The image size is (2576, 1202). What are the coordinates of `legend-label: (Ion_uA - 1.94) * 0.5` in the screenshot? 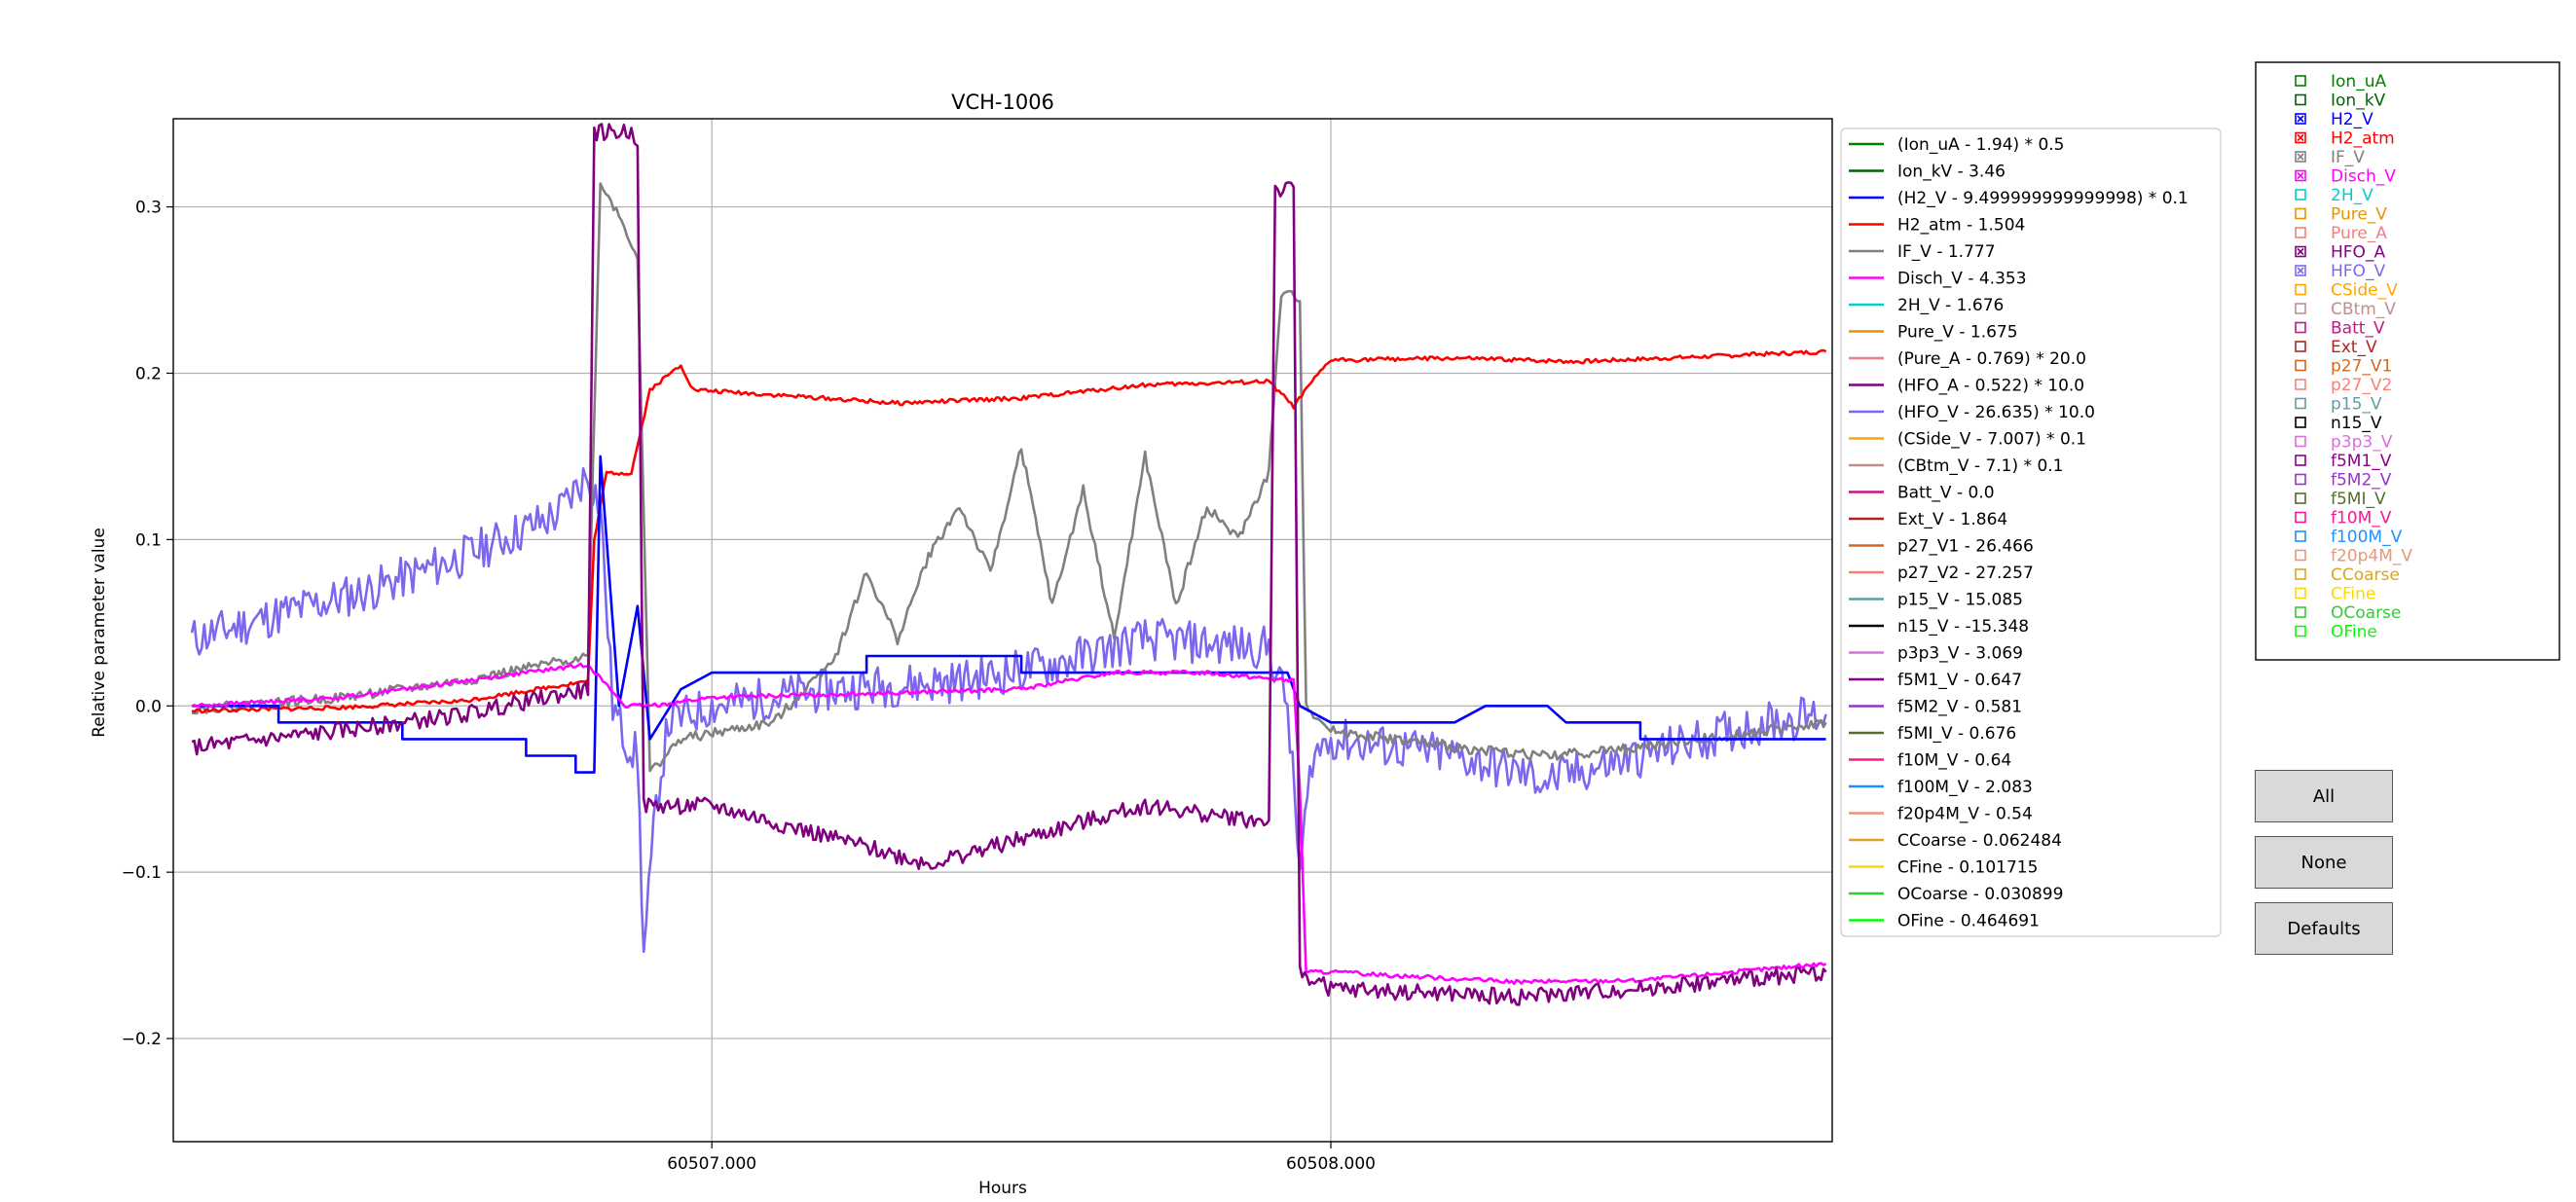 It's located at (1981, 145).